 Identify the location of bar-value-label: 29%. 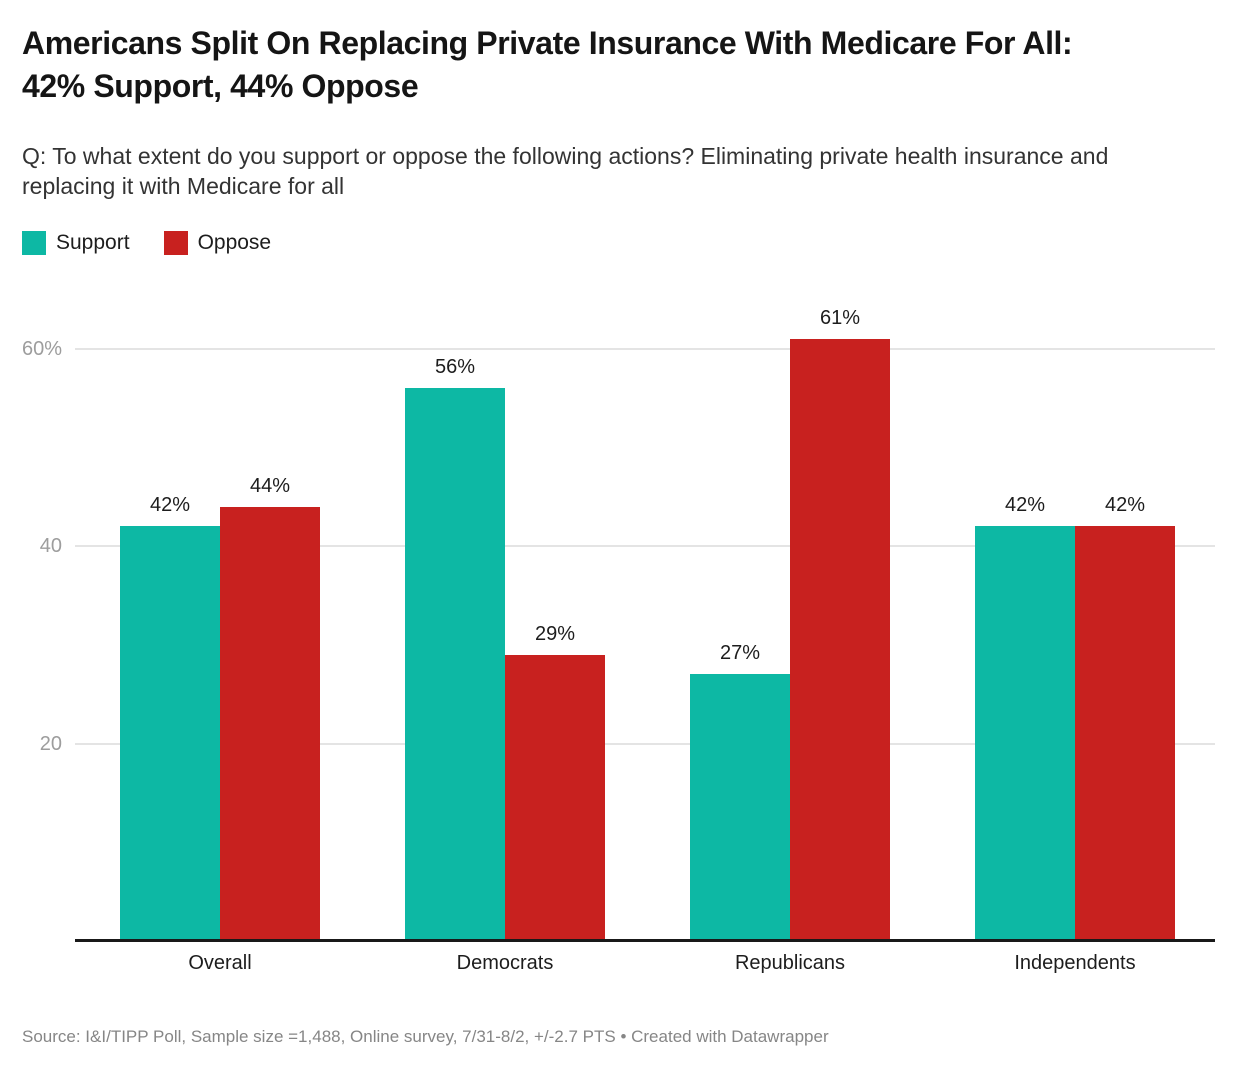
(555, 633).